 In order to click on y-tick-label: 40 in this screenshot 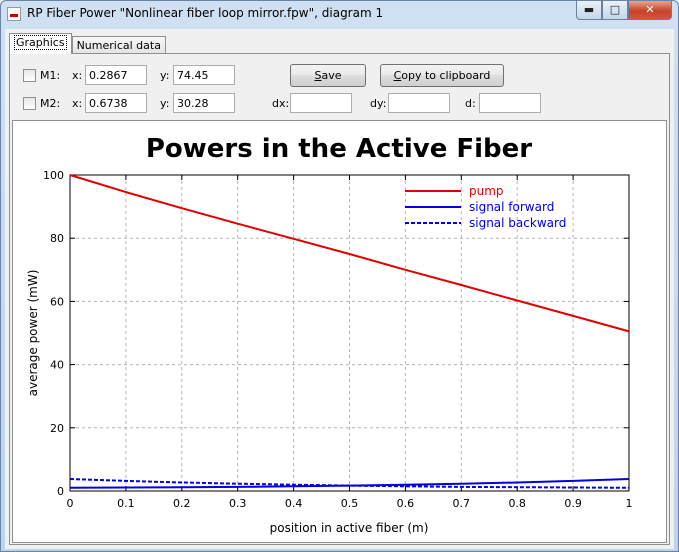, I will do `click(57, 365)`.